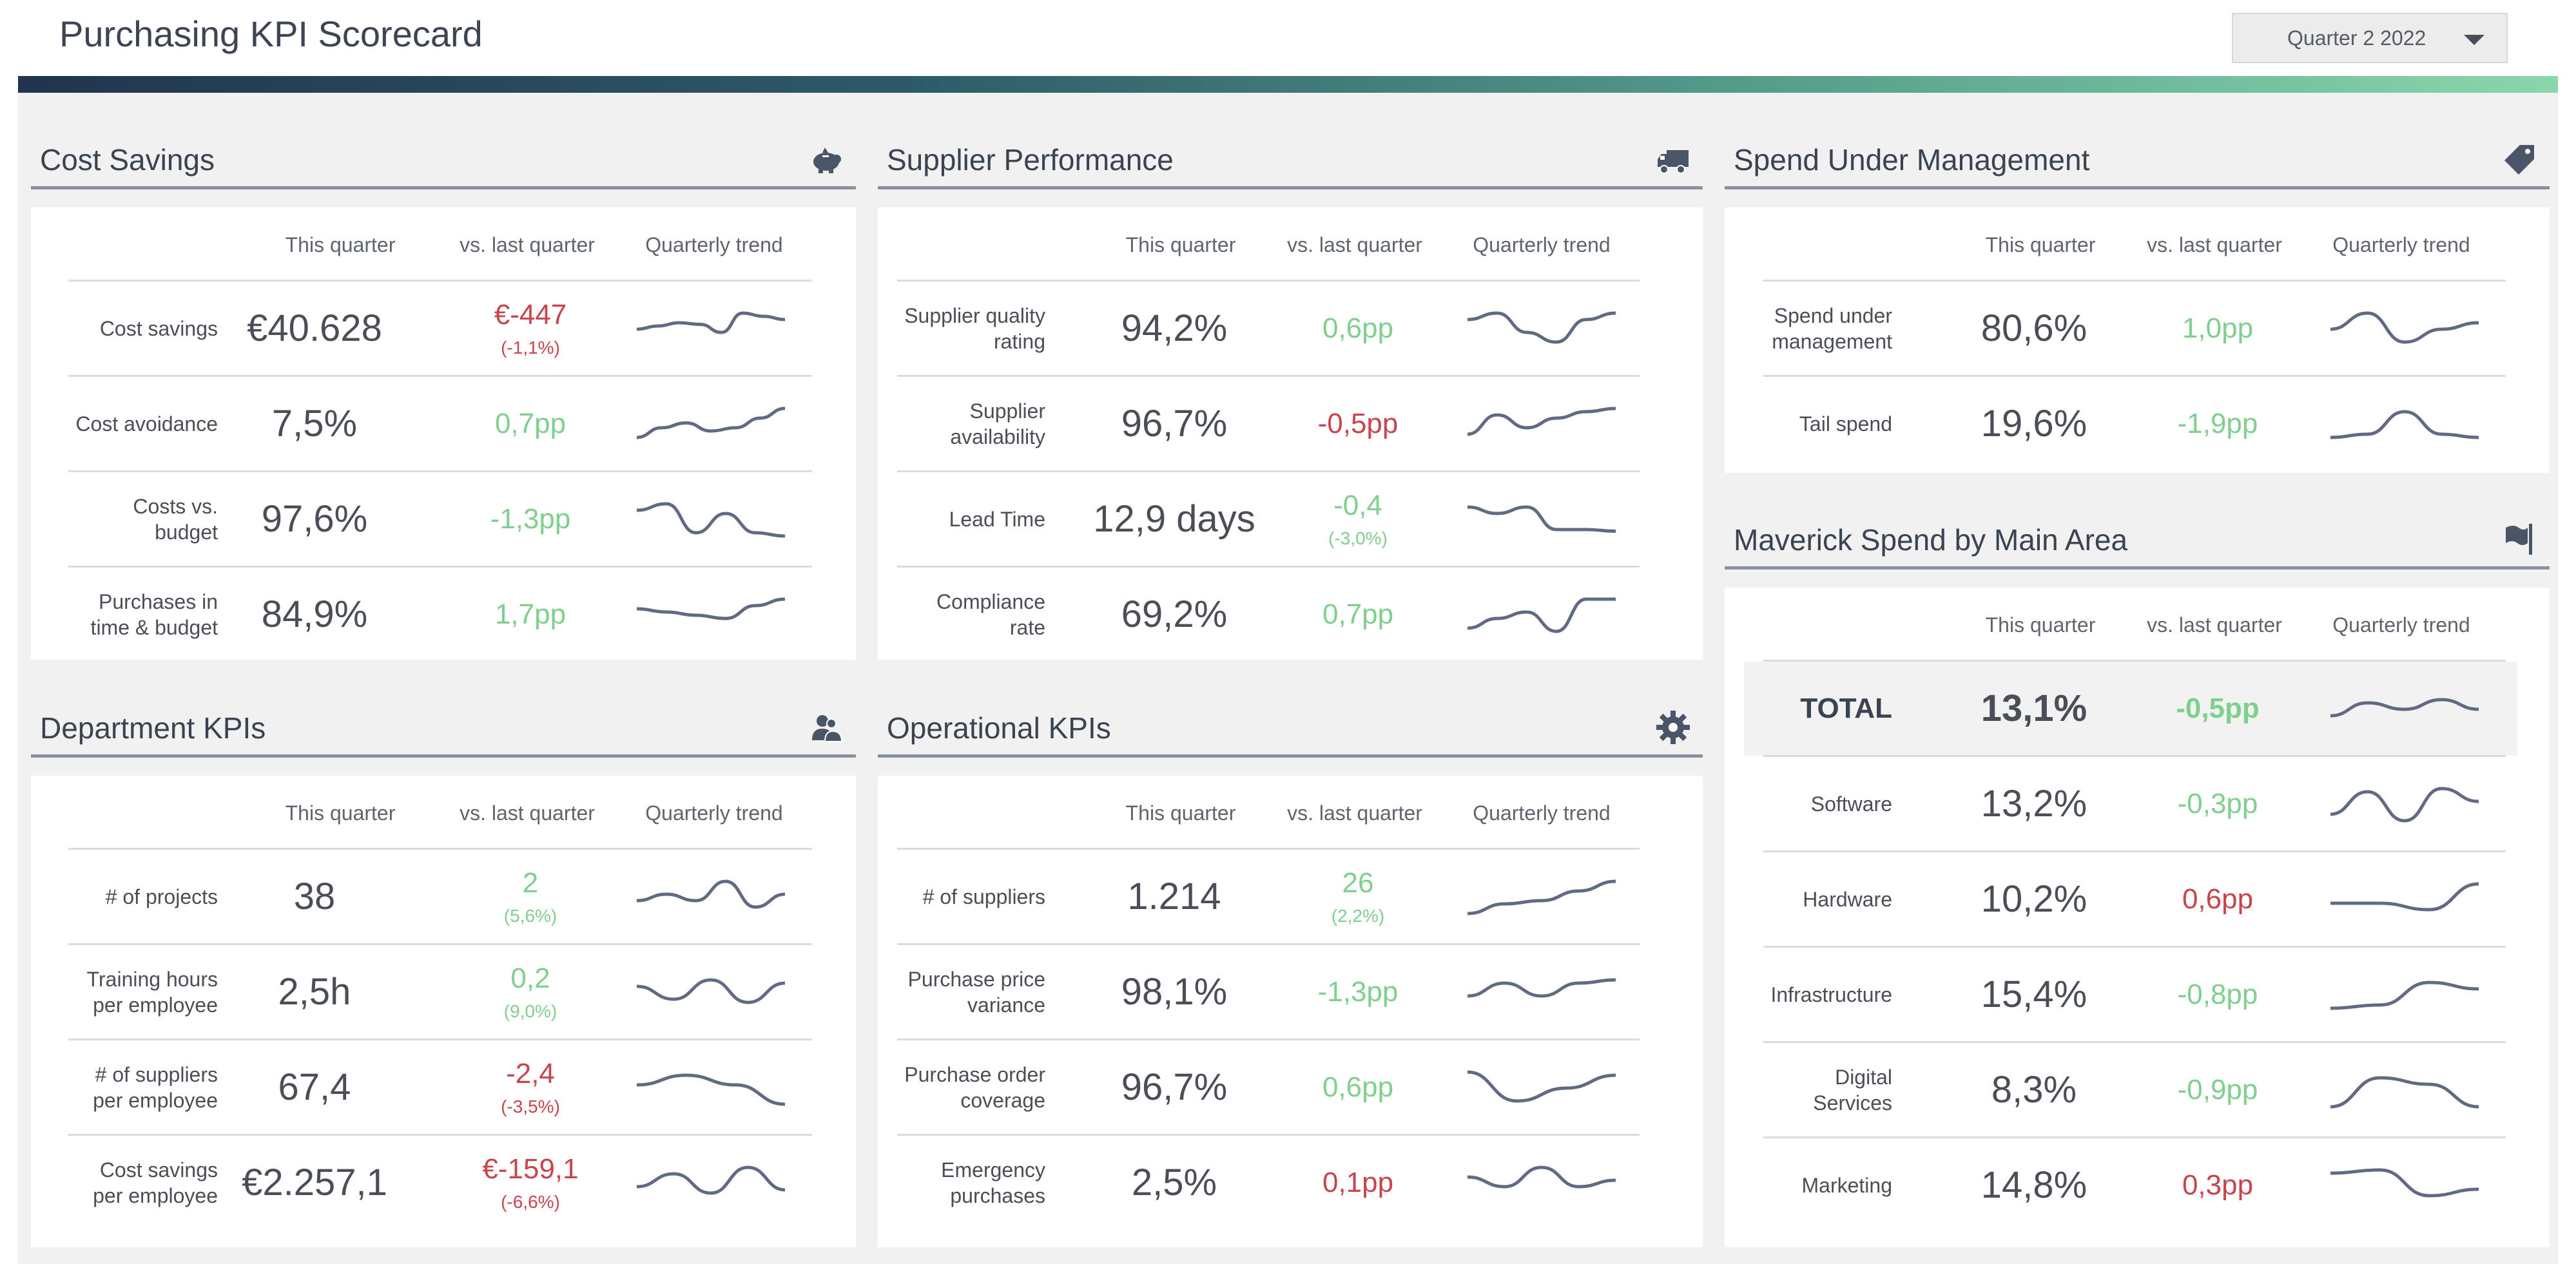 Image resolution: width=2576 pixels, height=1264 pixels. Describe the element at coordinates (1845, 424) in the screenshot. I see `kpi-label: Tail spend` at that location.